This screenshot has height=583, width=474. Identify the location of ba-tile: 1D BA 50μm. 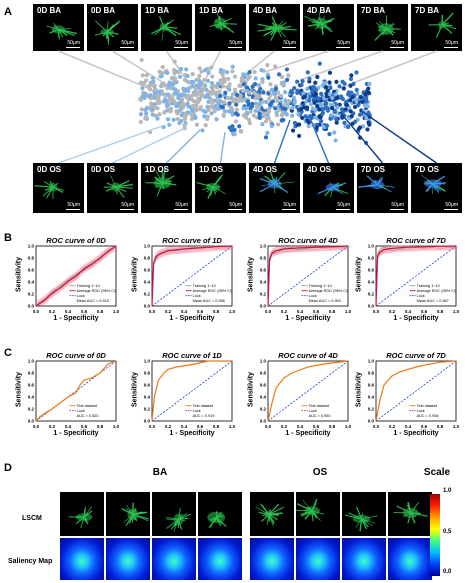
(166, 27).